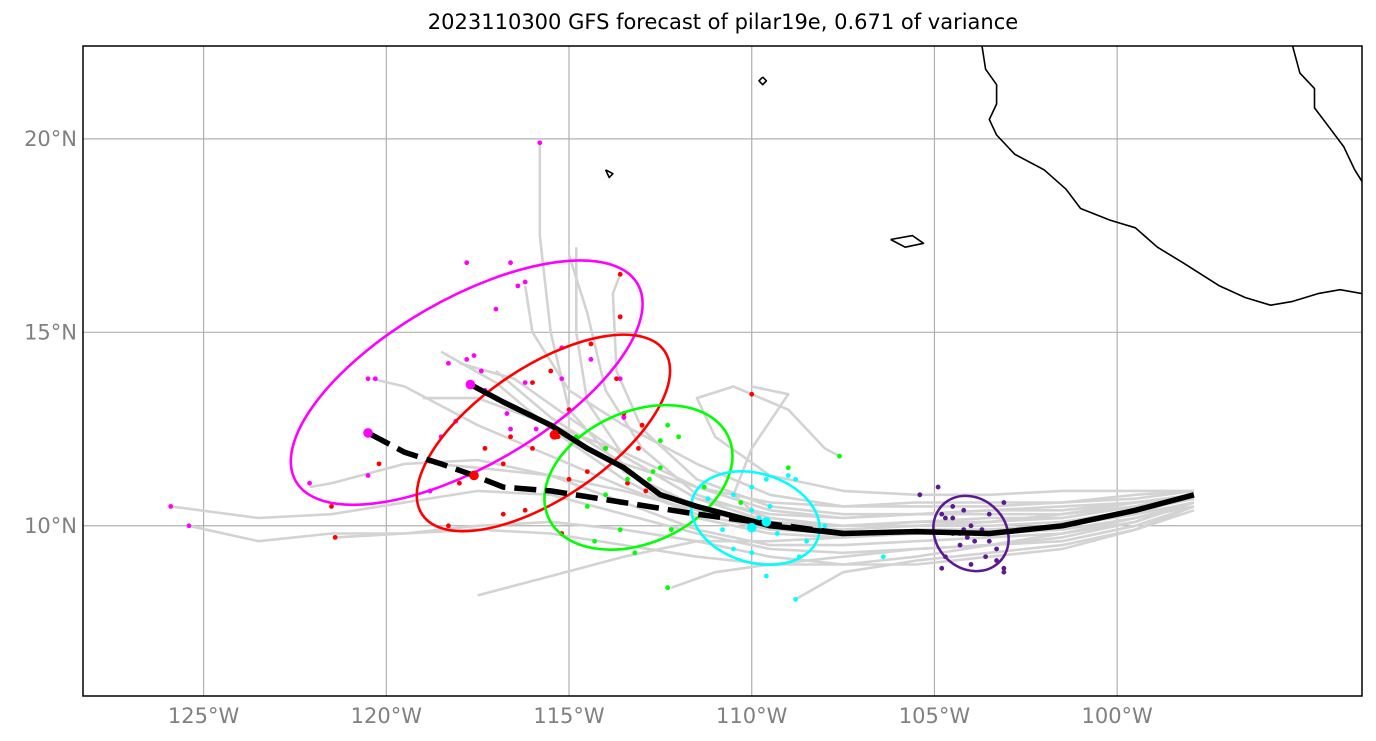  Describe the element at coordinates (204, 716) in the screenshot. I see `x-tick-label: 125°W` at that location.